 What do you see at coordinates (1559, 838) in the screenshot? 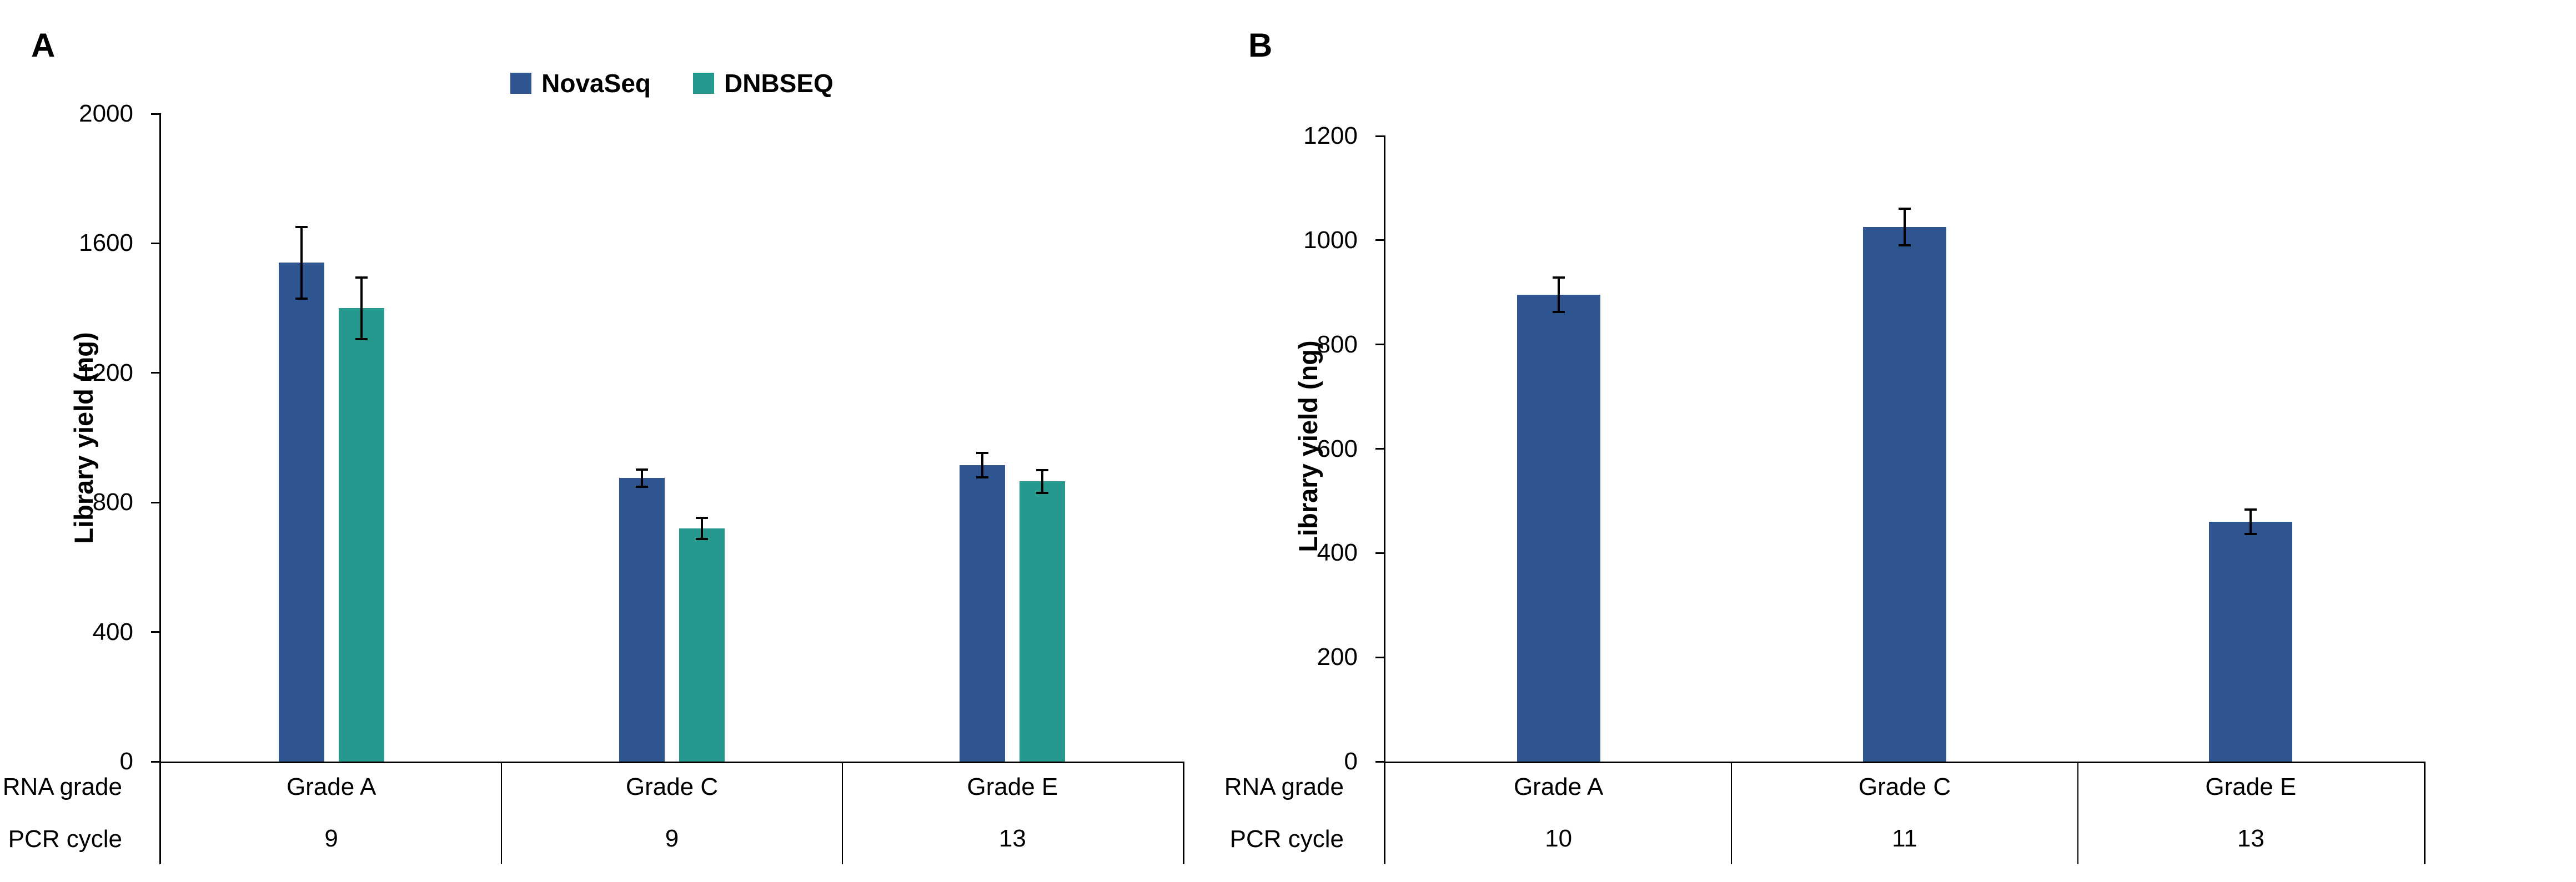
I see `pcr-cycle-cell: 10` at bounding box center [1559, 838].